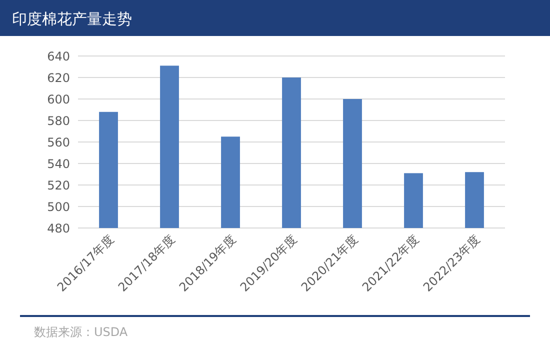  What do you see at coordinates (58, 207) in the screenshot?
I see `y-tick-label: 500` at bounding box center [58, 207].